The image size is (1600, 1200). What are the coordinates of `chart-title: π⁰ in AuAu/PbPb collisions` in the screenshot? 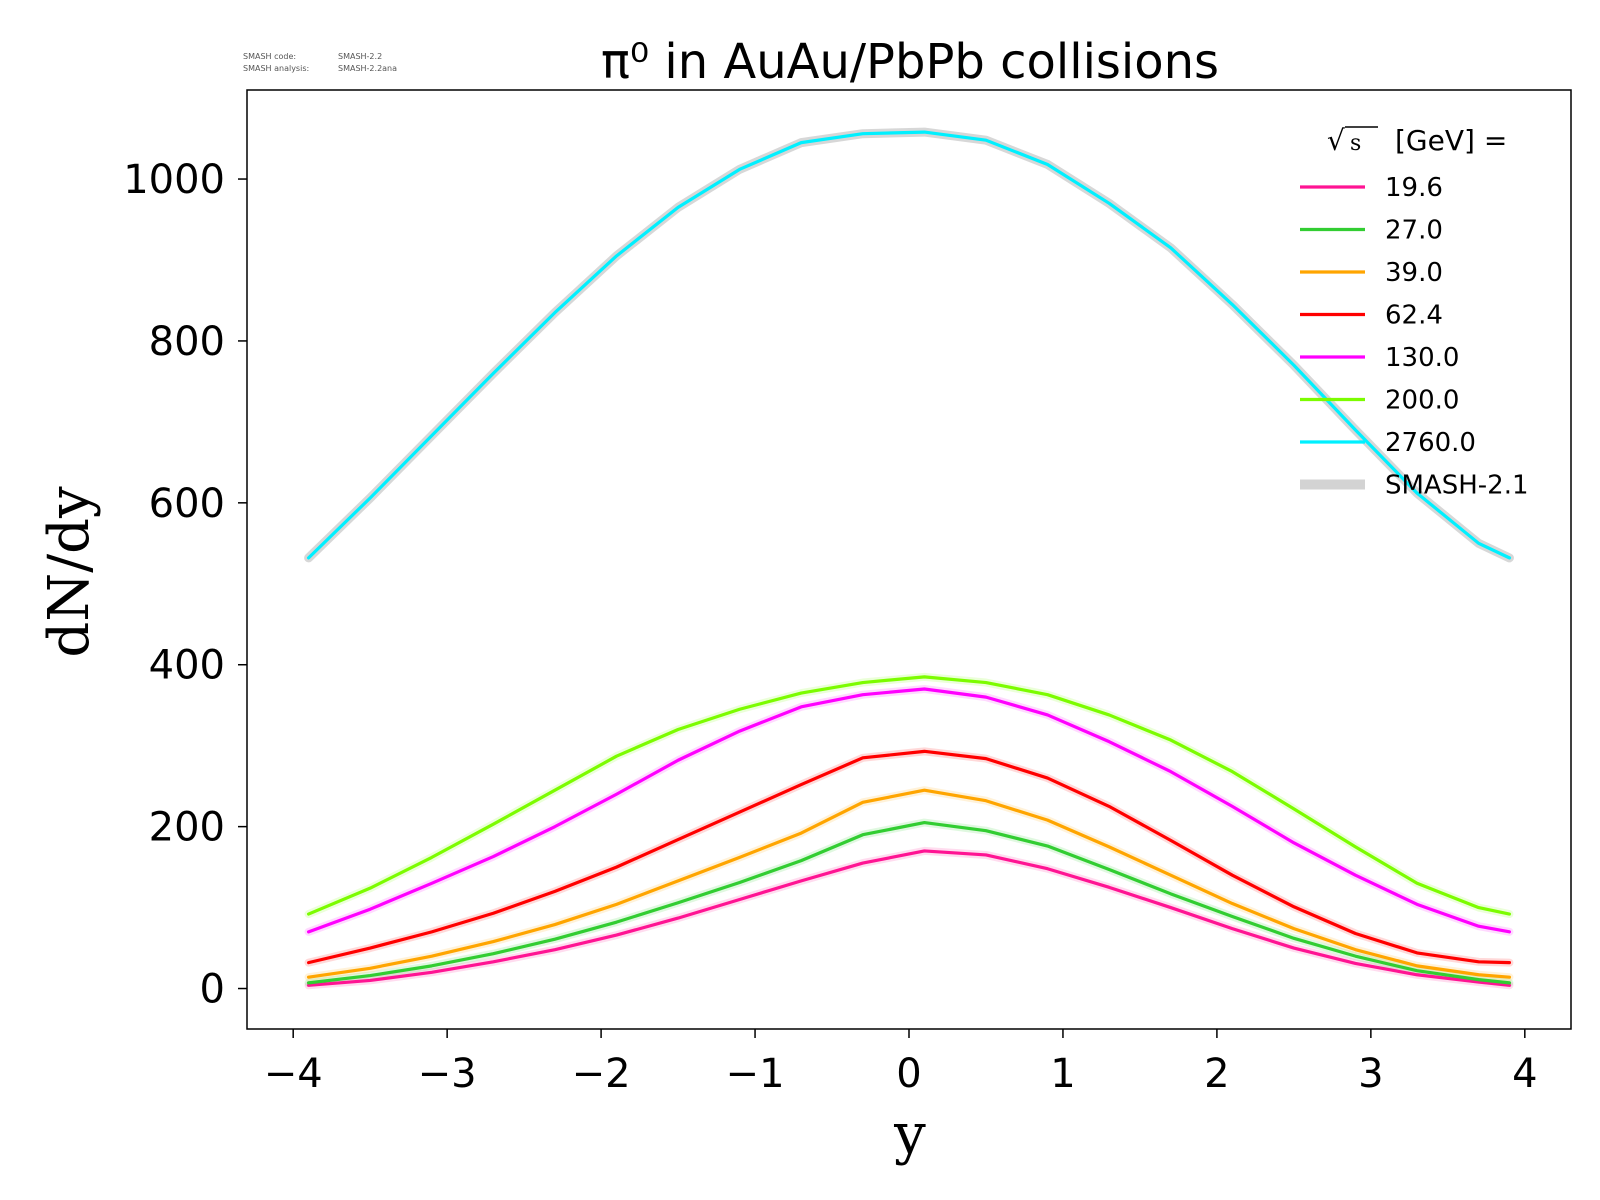 It's located at (910, 62).